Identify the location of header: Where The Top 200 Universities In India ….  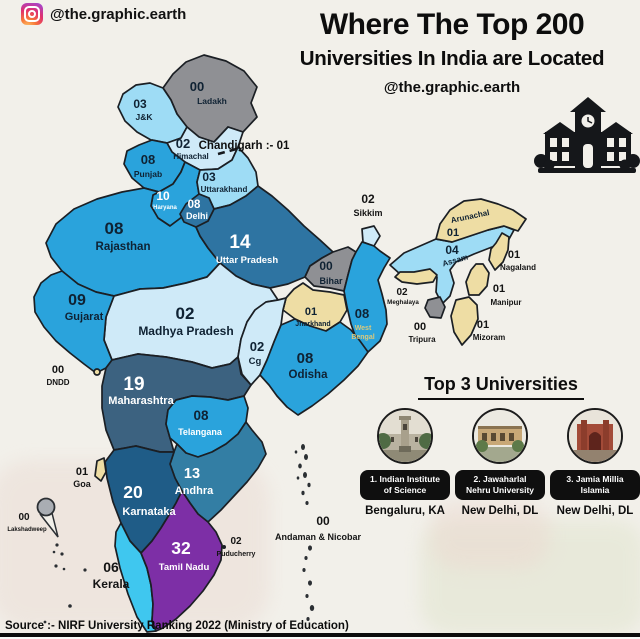
(452, 52).